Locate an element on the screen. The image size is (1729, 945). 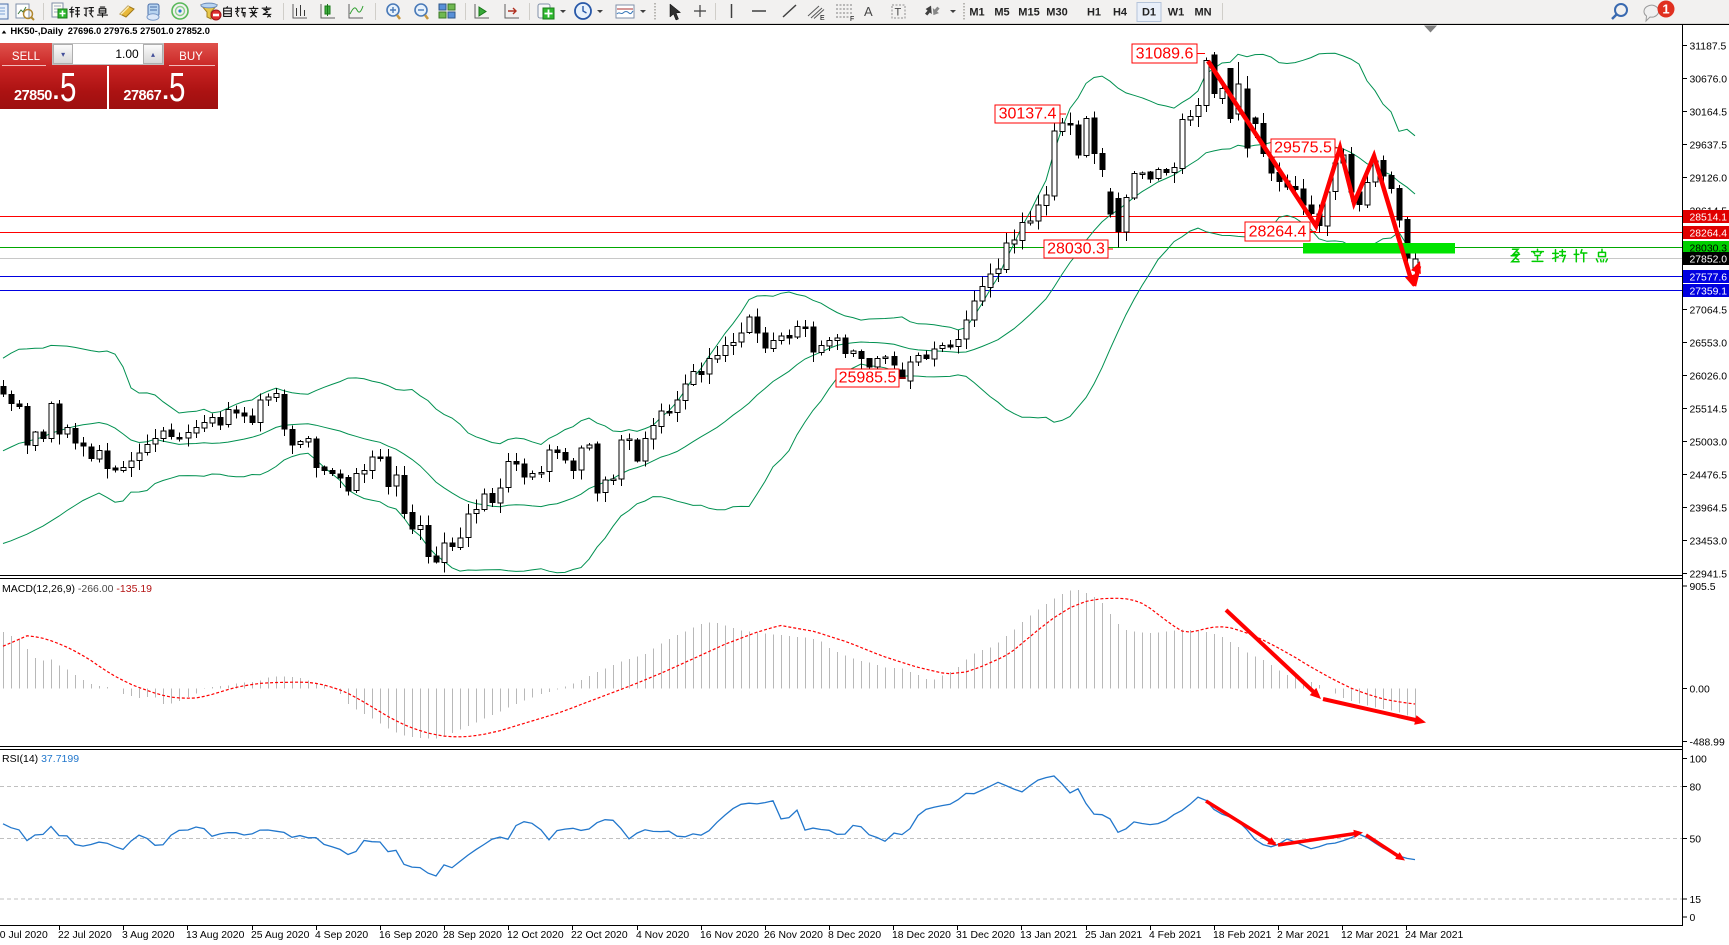
svg-text: 23453.0 is located at coordinates (1709, 542).